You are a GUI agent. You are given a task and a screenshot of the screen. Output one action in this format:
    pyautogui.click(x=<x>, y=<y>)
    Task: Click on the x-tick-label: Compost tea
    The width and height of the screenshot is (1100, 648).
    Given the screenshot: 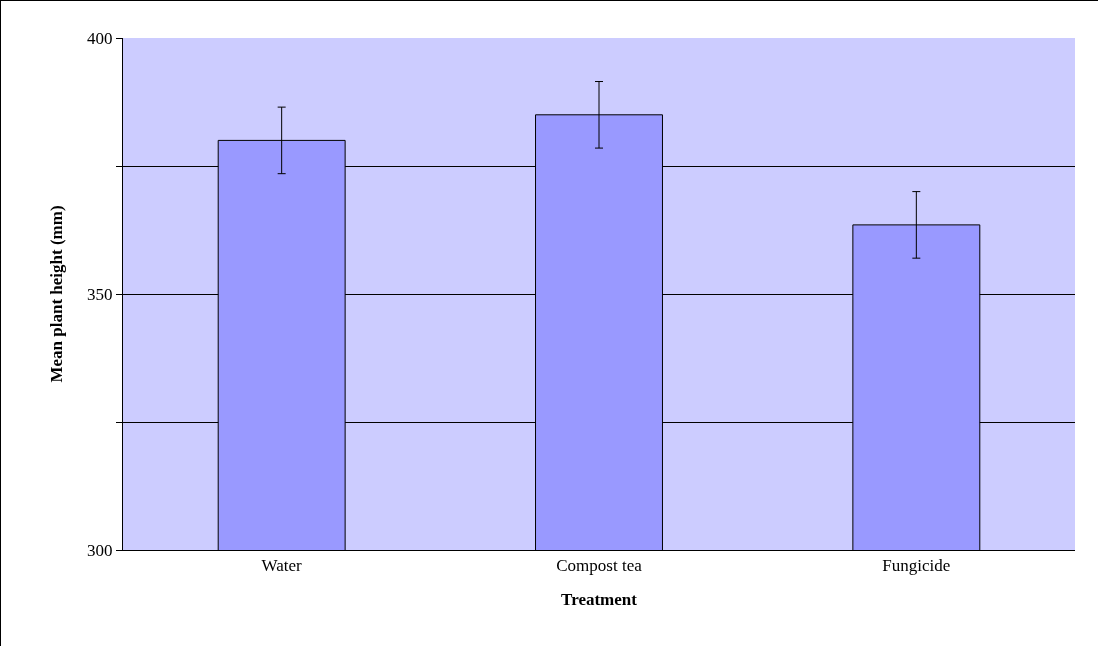 What is the action you would take?
    pyautogui.click(x=599, y=566)
    